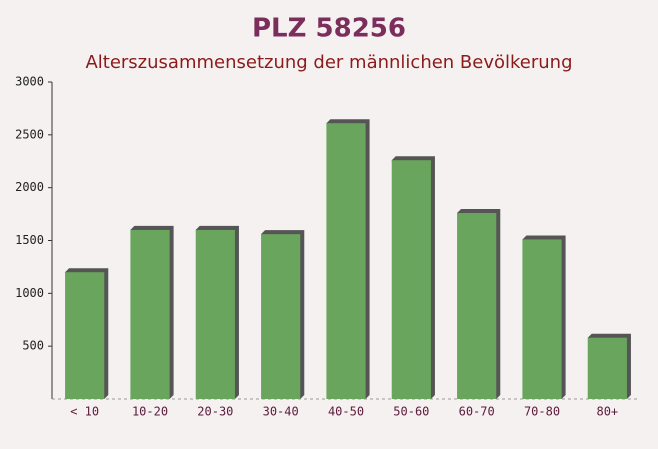 The image size is (658, 449). What do you see at coordinates (29, 134) in the screenshot?
I see `y-tick-label: 2500` at bounding box center [29, 134].